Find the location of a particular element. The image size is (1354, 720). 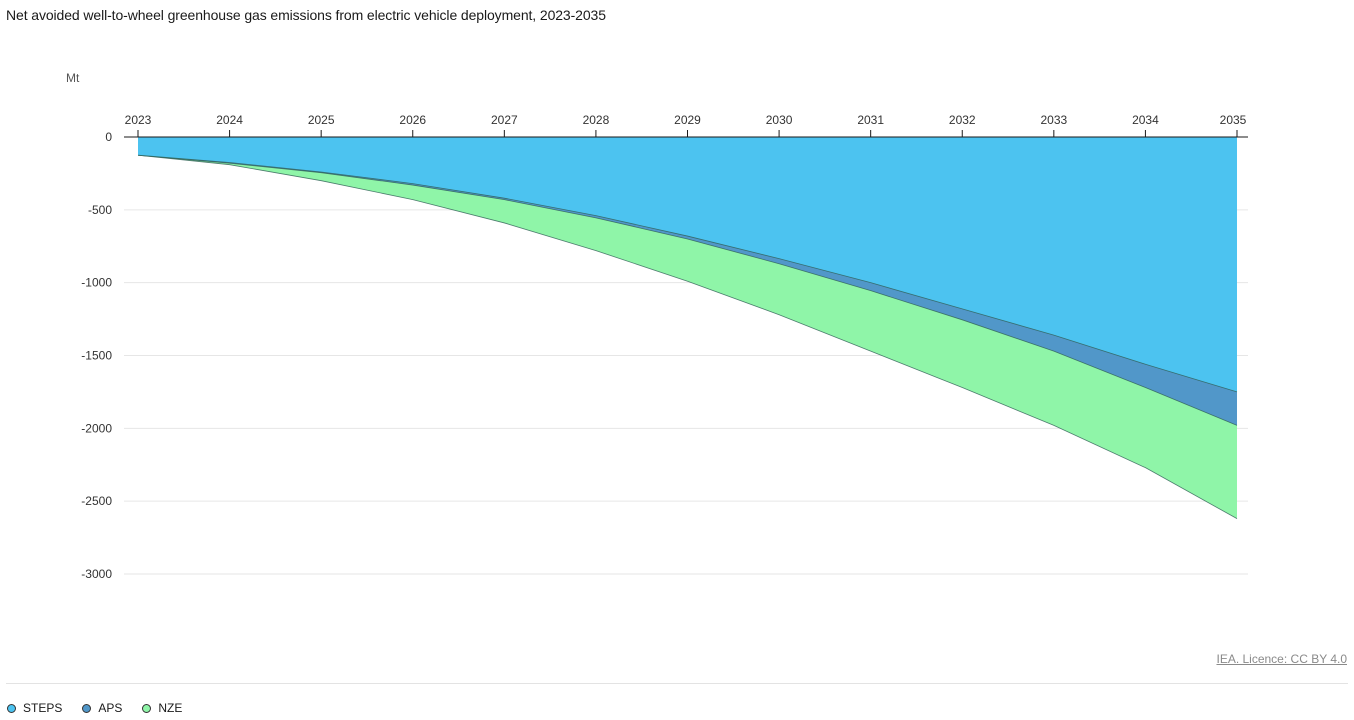

x-tick-label: 2023 is located at coordinates (138, 120).